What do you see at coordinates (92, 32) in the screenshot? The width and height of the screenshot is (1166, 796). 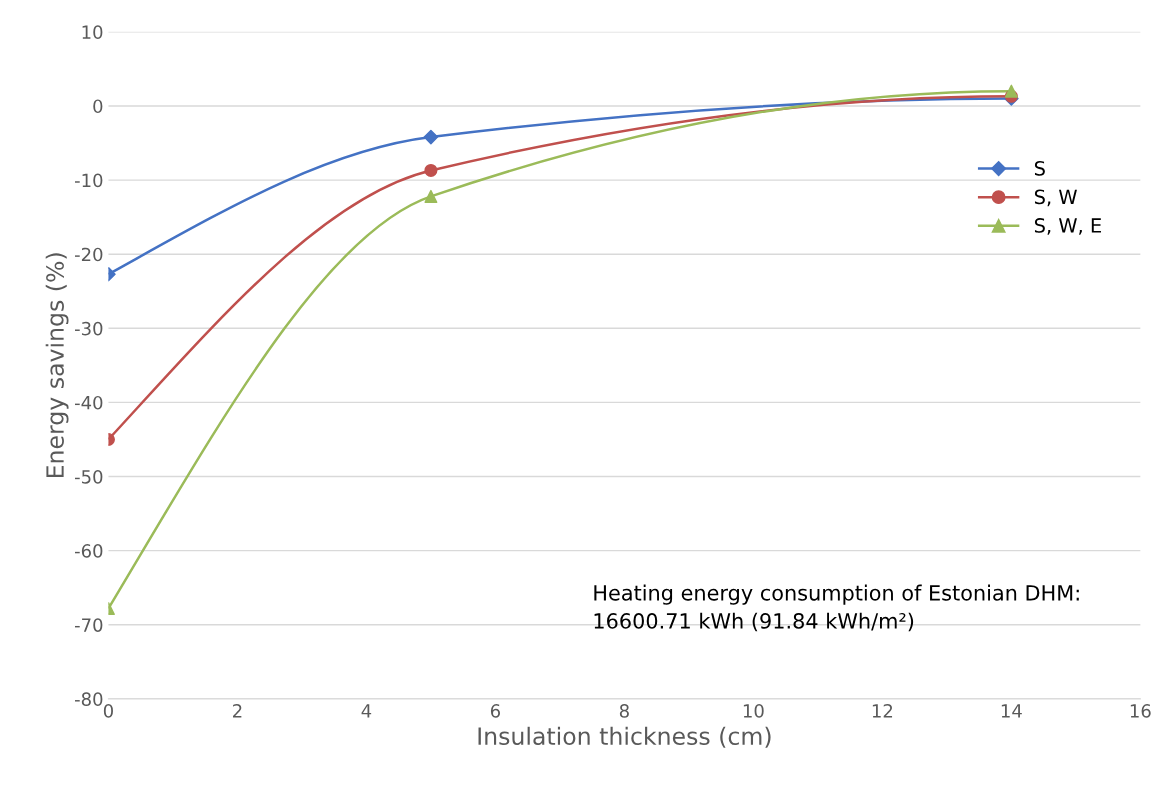 I see `y-tick-label: 10` at bounding box center [92, 32].